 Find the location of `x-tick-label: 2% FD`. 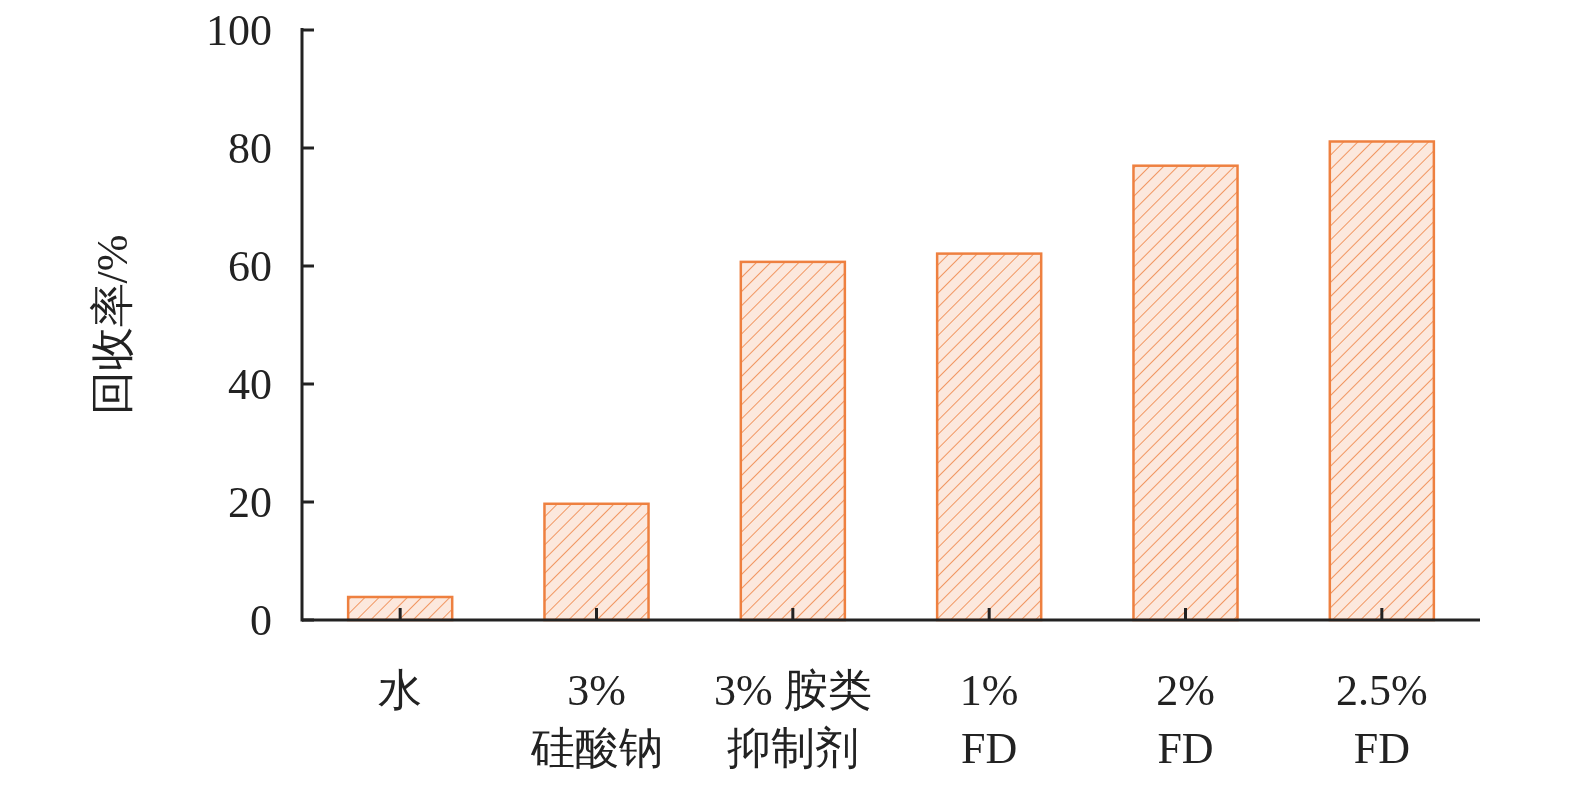

x-tick-label: 2% FD is located at coordinates (1185, 719).